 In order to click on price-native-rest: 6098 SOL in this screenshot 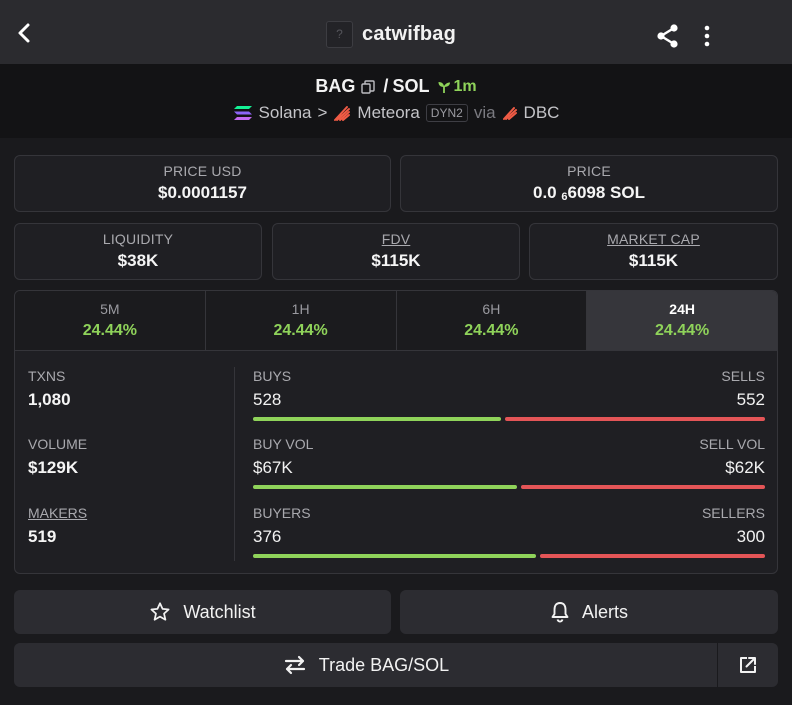, I will do `click(606, 192)`.